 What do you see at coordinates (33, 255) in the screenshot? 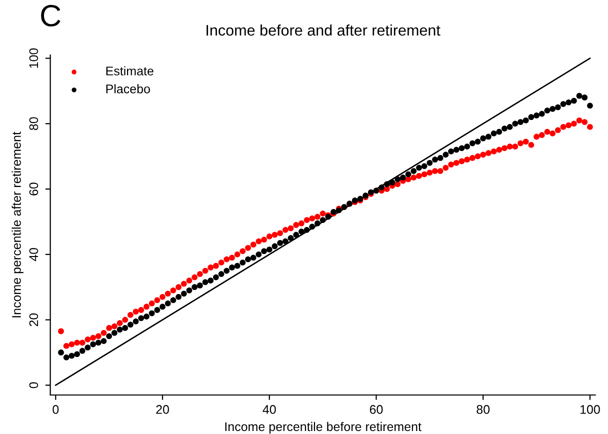
I see `y-tick-label: 40` at bounding box center [33, 255].